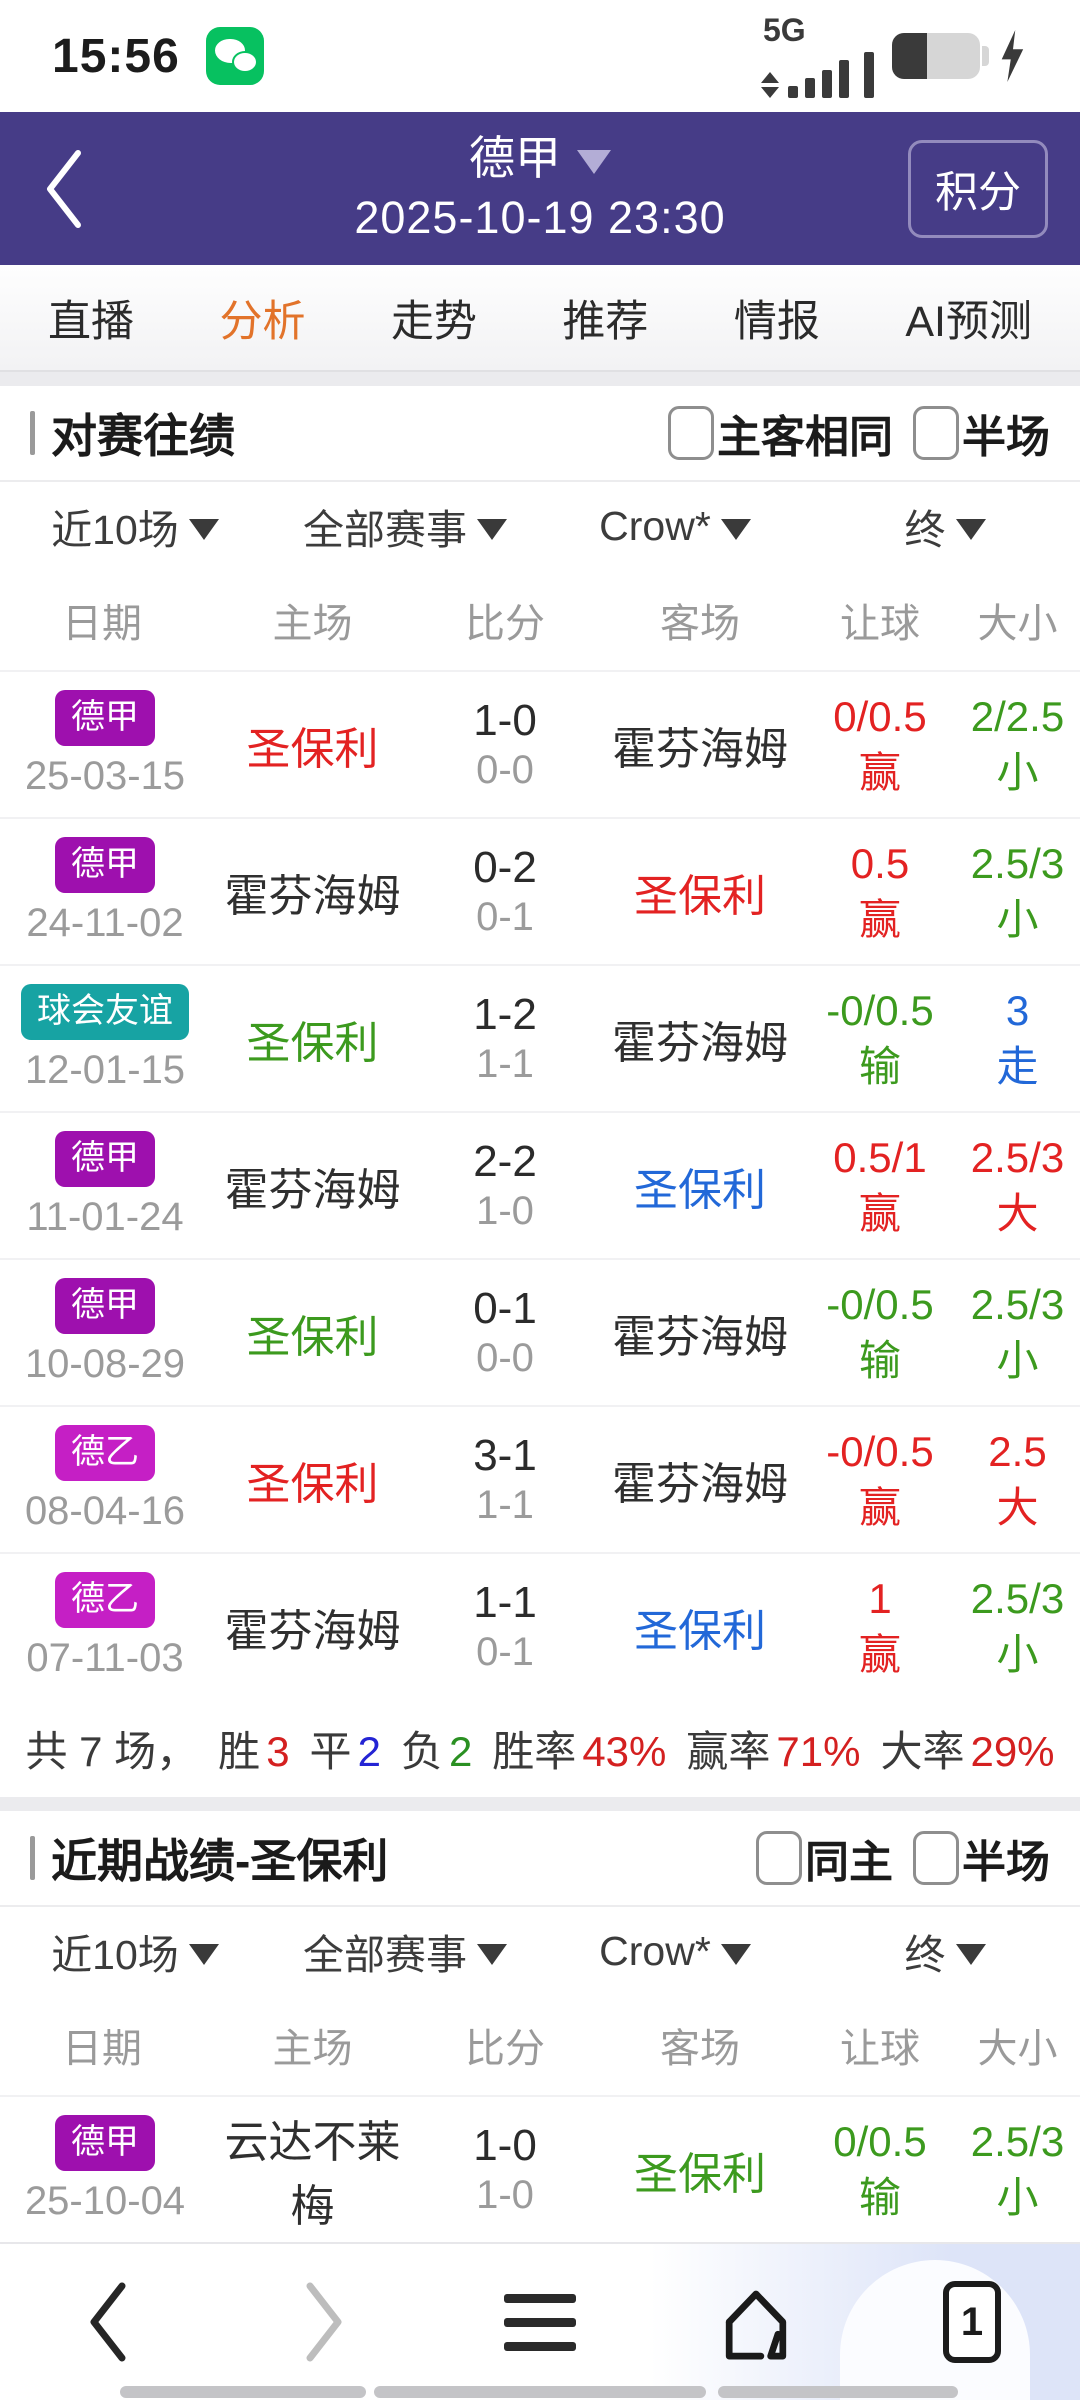  I want to click on checkbox-option: 同主, so click(824, 1858).